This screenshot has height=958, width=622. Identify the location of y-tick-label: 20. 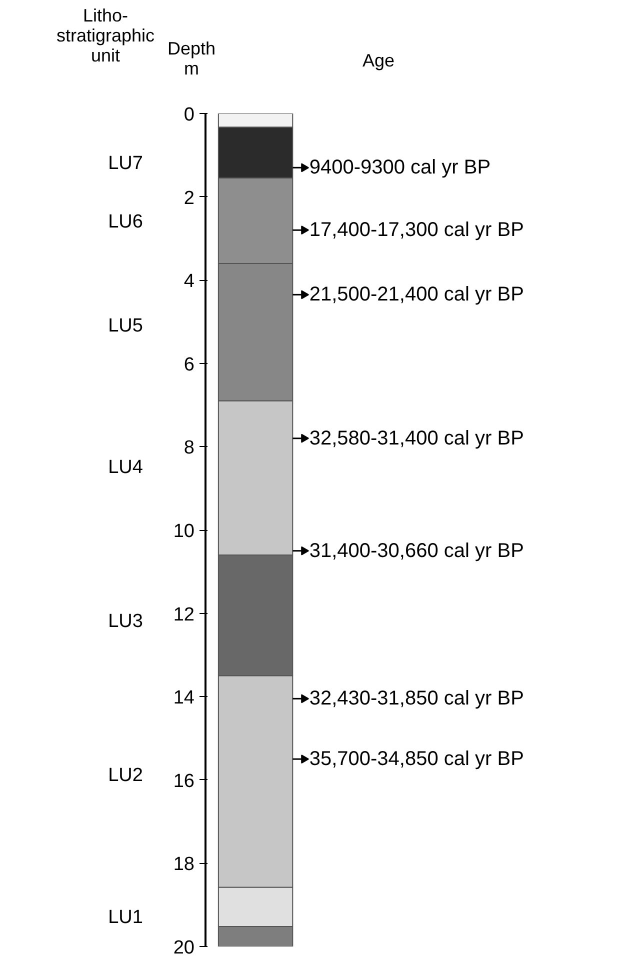
(184, 948).